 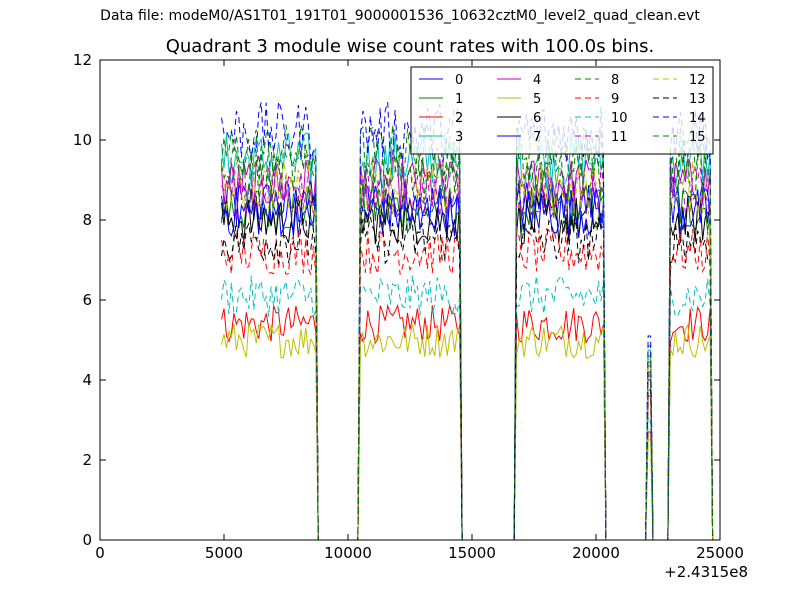 I want to click on legend-label-0: 0, so click(x=459, y=80).